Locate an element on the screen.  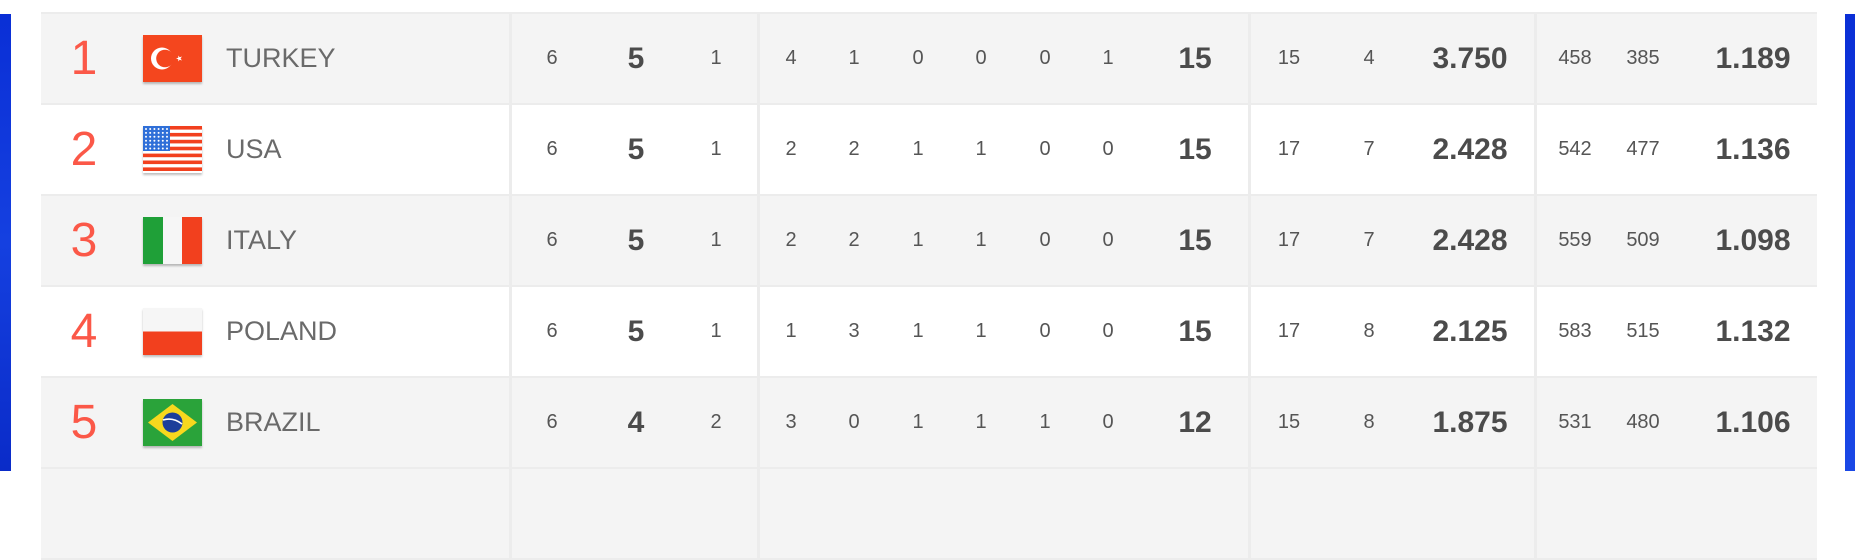
brazil-flag-icon is located at coordinates (172, 422).